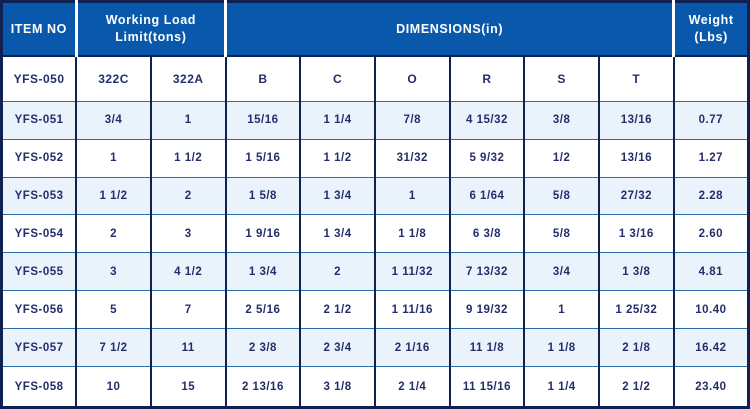 The height and width of the screenshot is (409, 750). What do you see at coordinates (263, 234) in the screenshot?
I see `table-cell: 1 9/16` at bounding box center [263, 234].